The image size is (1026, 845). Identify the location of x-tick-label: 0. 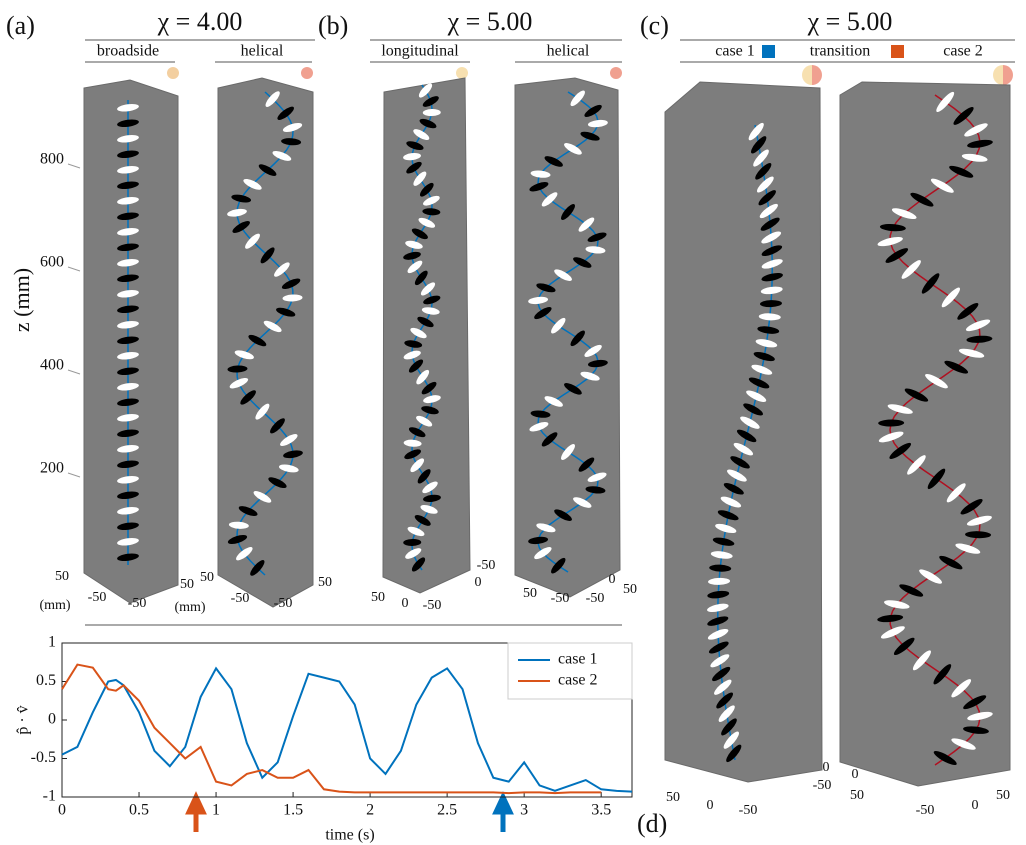
(62, 810).